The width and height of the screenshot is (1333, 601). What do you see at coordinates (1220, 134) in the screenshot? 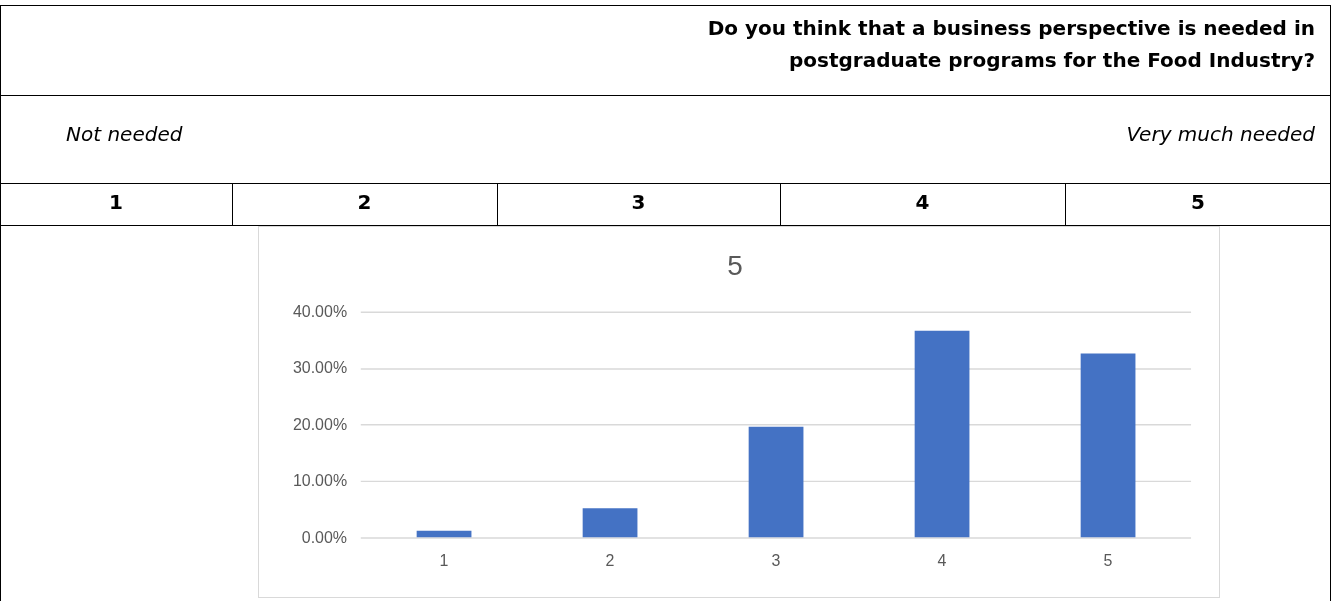
I see `text: Very much needed` at bounding box center [1220, 134].